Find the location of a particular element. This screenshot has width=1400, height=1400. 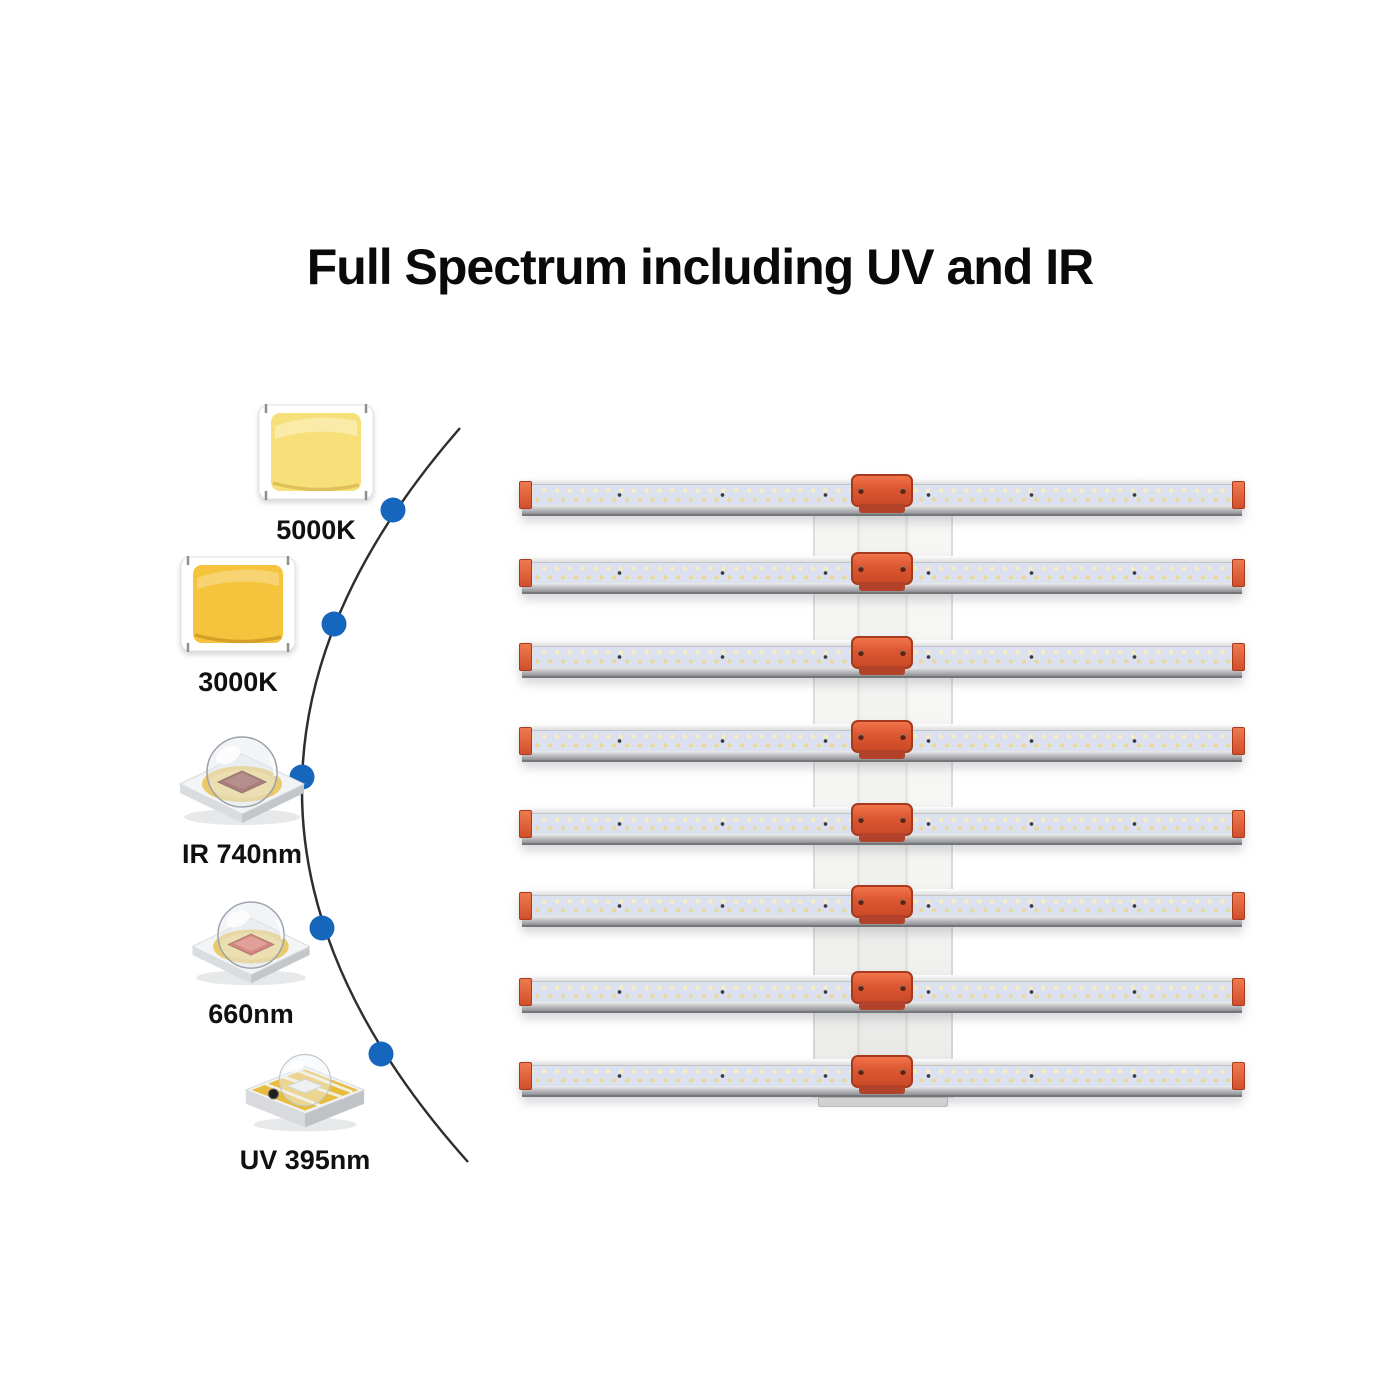

spectrum-item-ir-740nm: IR 740nm is located at coordinates (242, 795).